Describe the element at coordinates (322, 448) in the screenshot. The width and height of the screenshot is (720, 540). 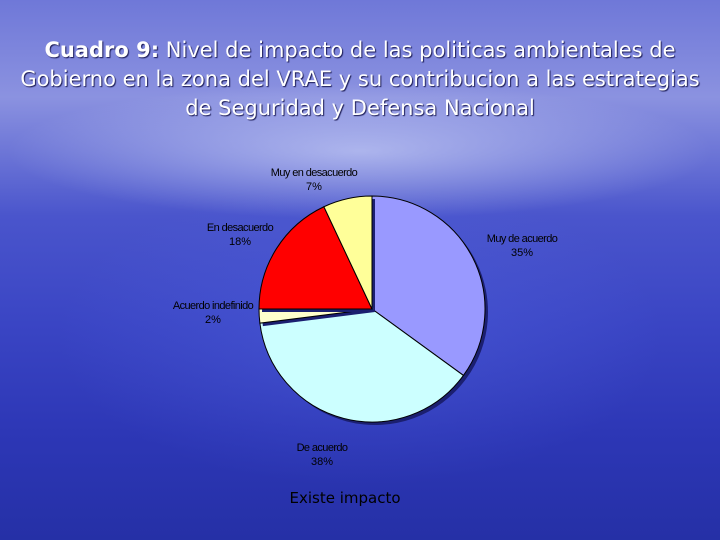
I see `slice-label: De acuerdo` at that location.